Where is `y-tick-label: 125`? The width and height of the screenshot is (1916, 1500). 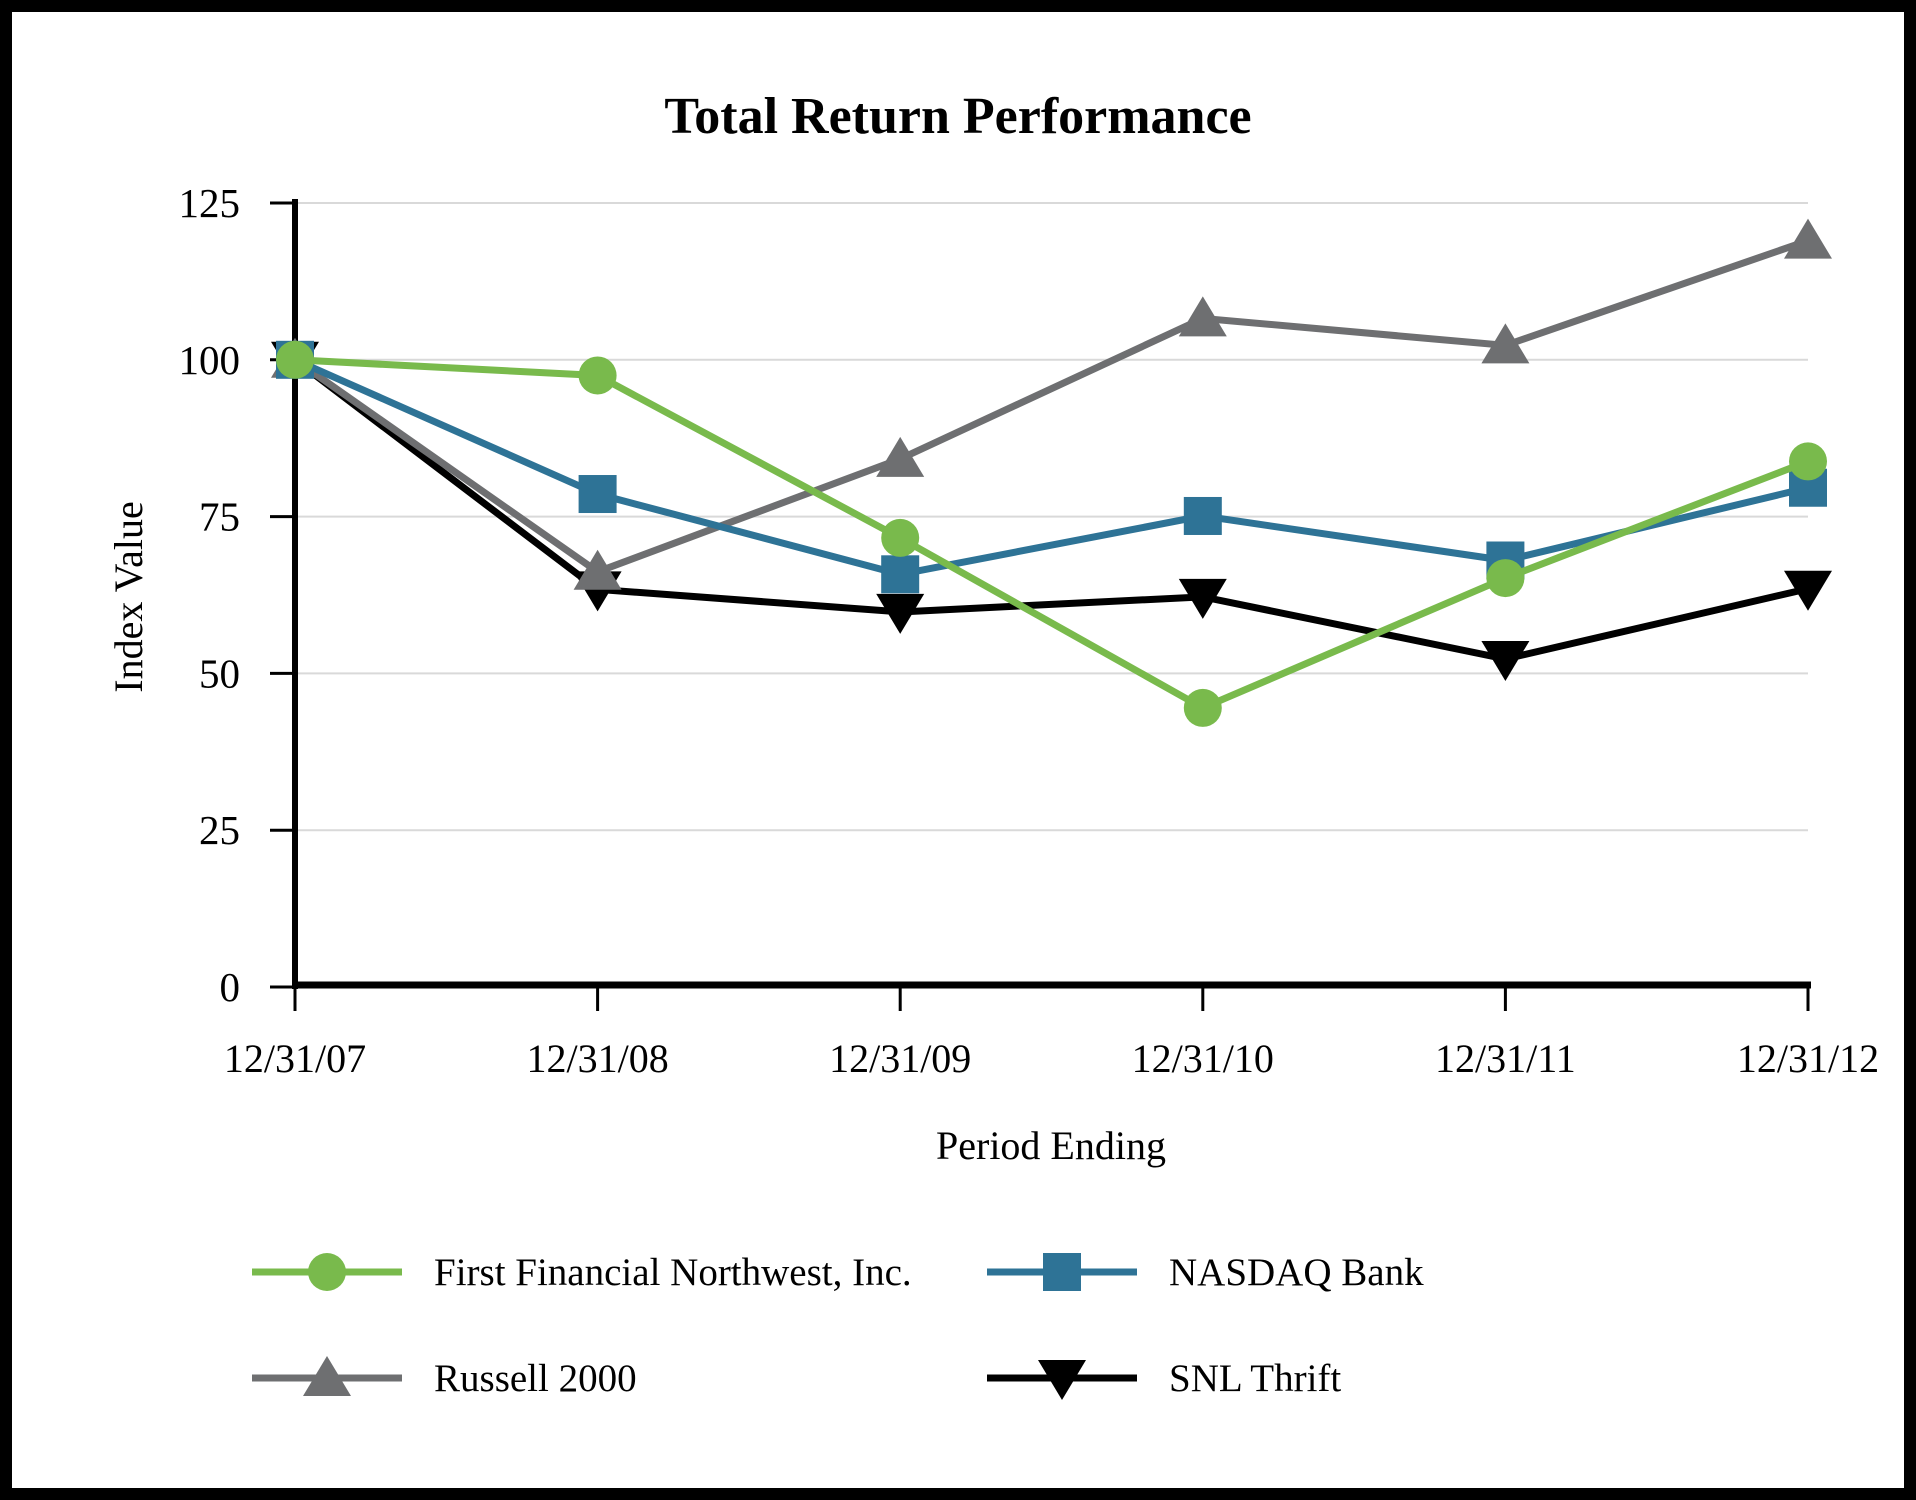 y-tick-label: 125 is located at coordinates (210, 203).